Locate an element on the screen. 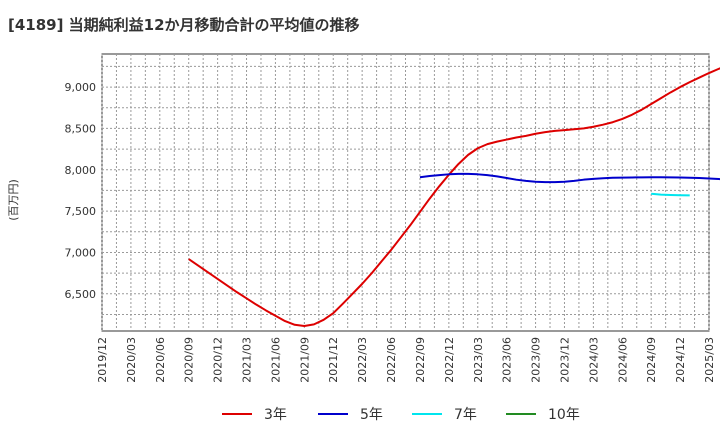 The image size is (720, 440). x-tick-label: 2023/12 is located at coordinates (564, 360).